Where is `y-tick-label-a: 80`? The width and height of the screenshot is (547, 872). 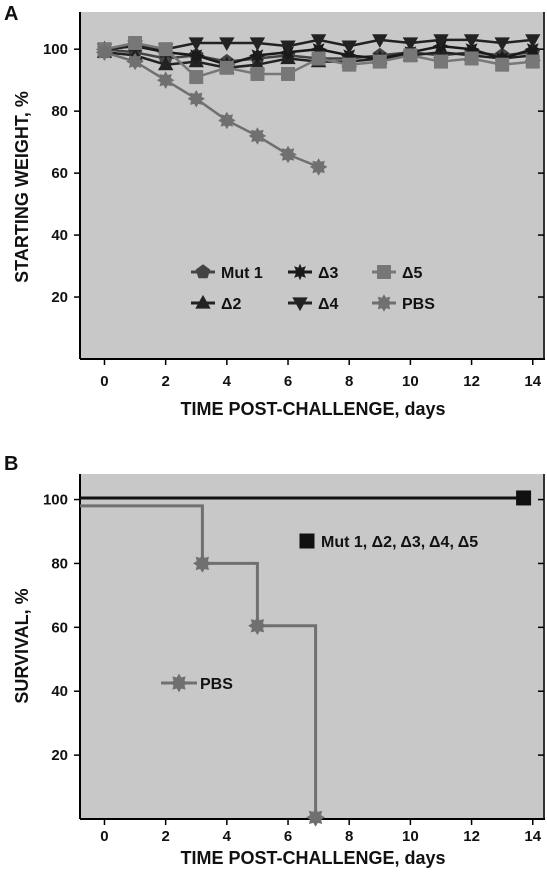 y-tick-label-a: 80 is located at coordinates (59, 111).